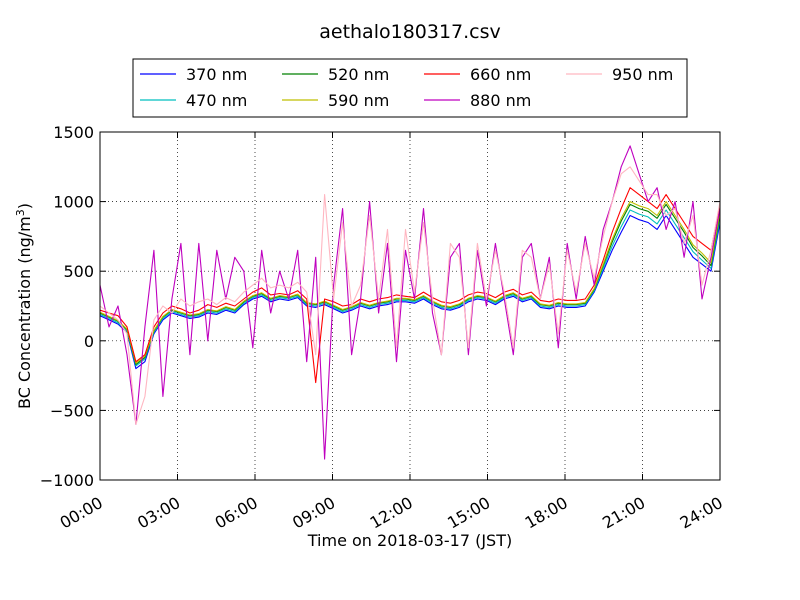  What do you see at coordinates (642, 74) in the screenshot?
I see `legend-label: 950 nm` at bounding box center [642, 74].